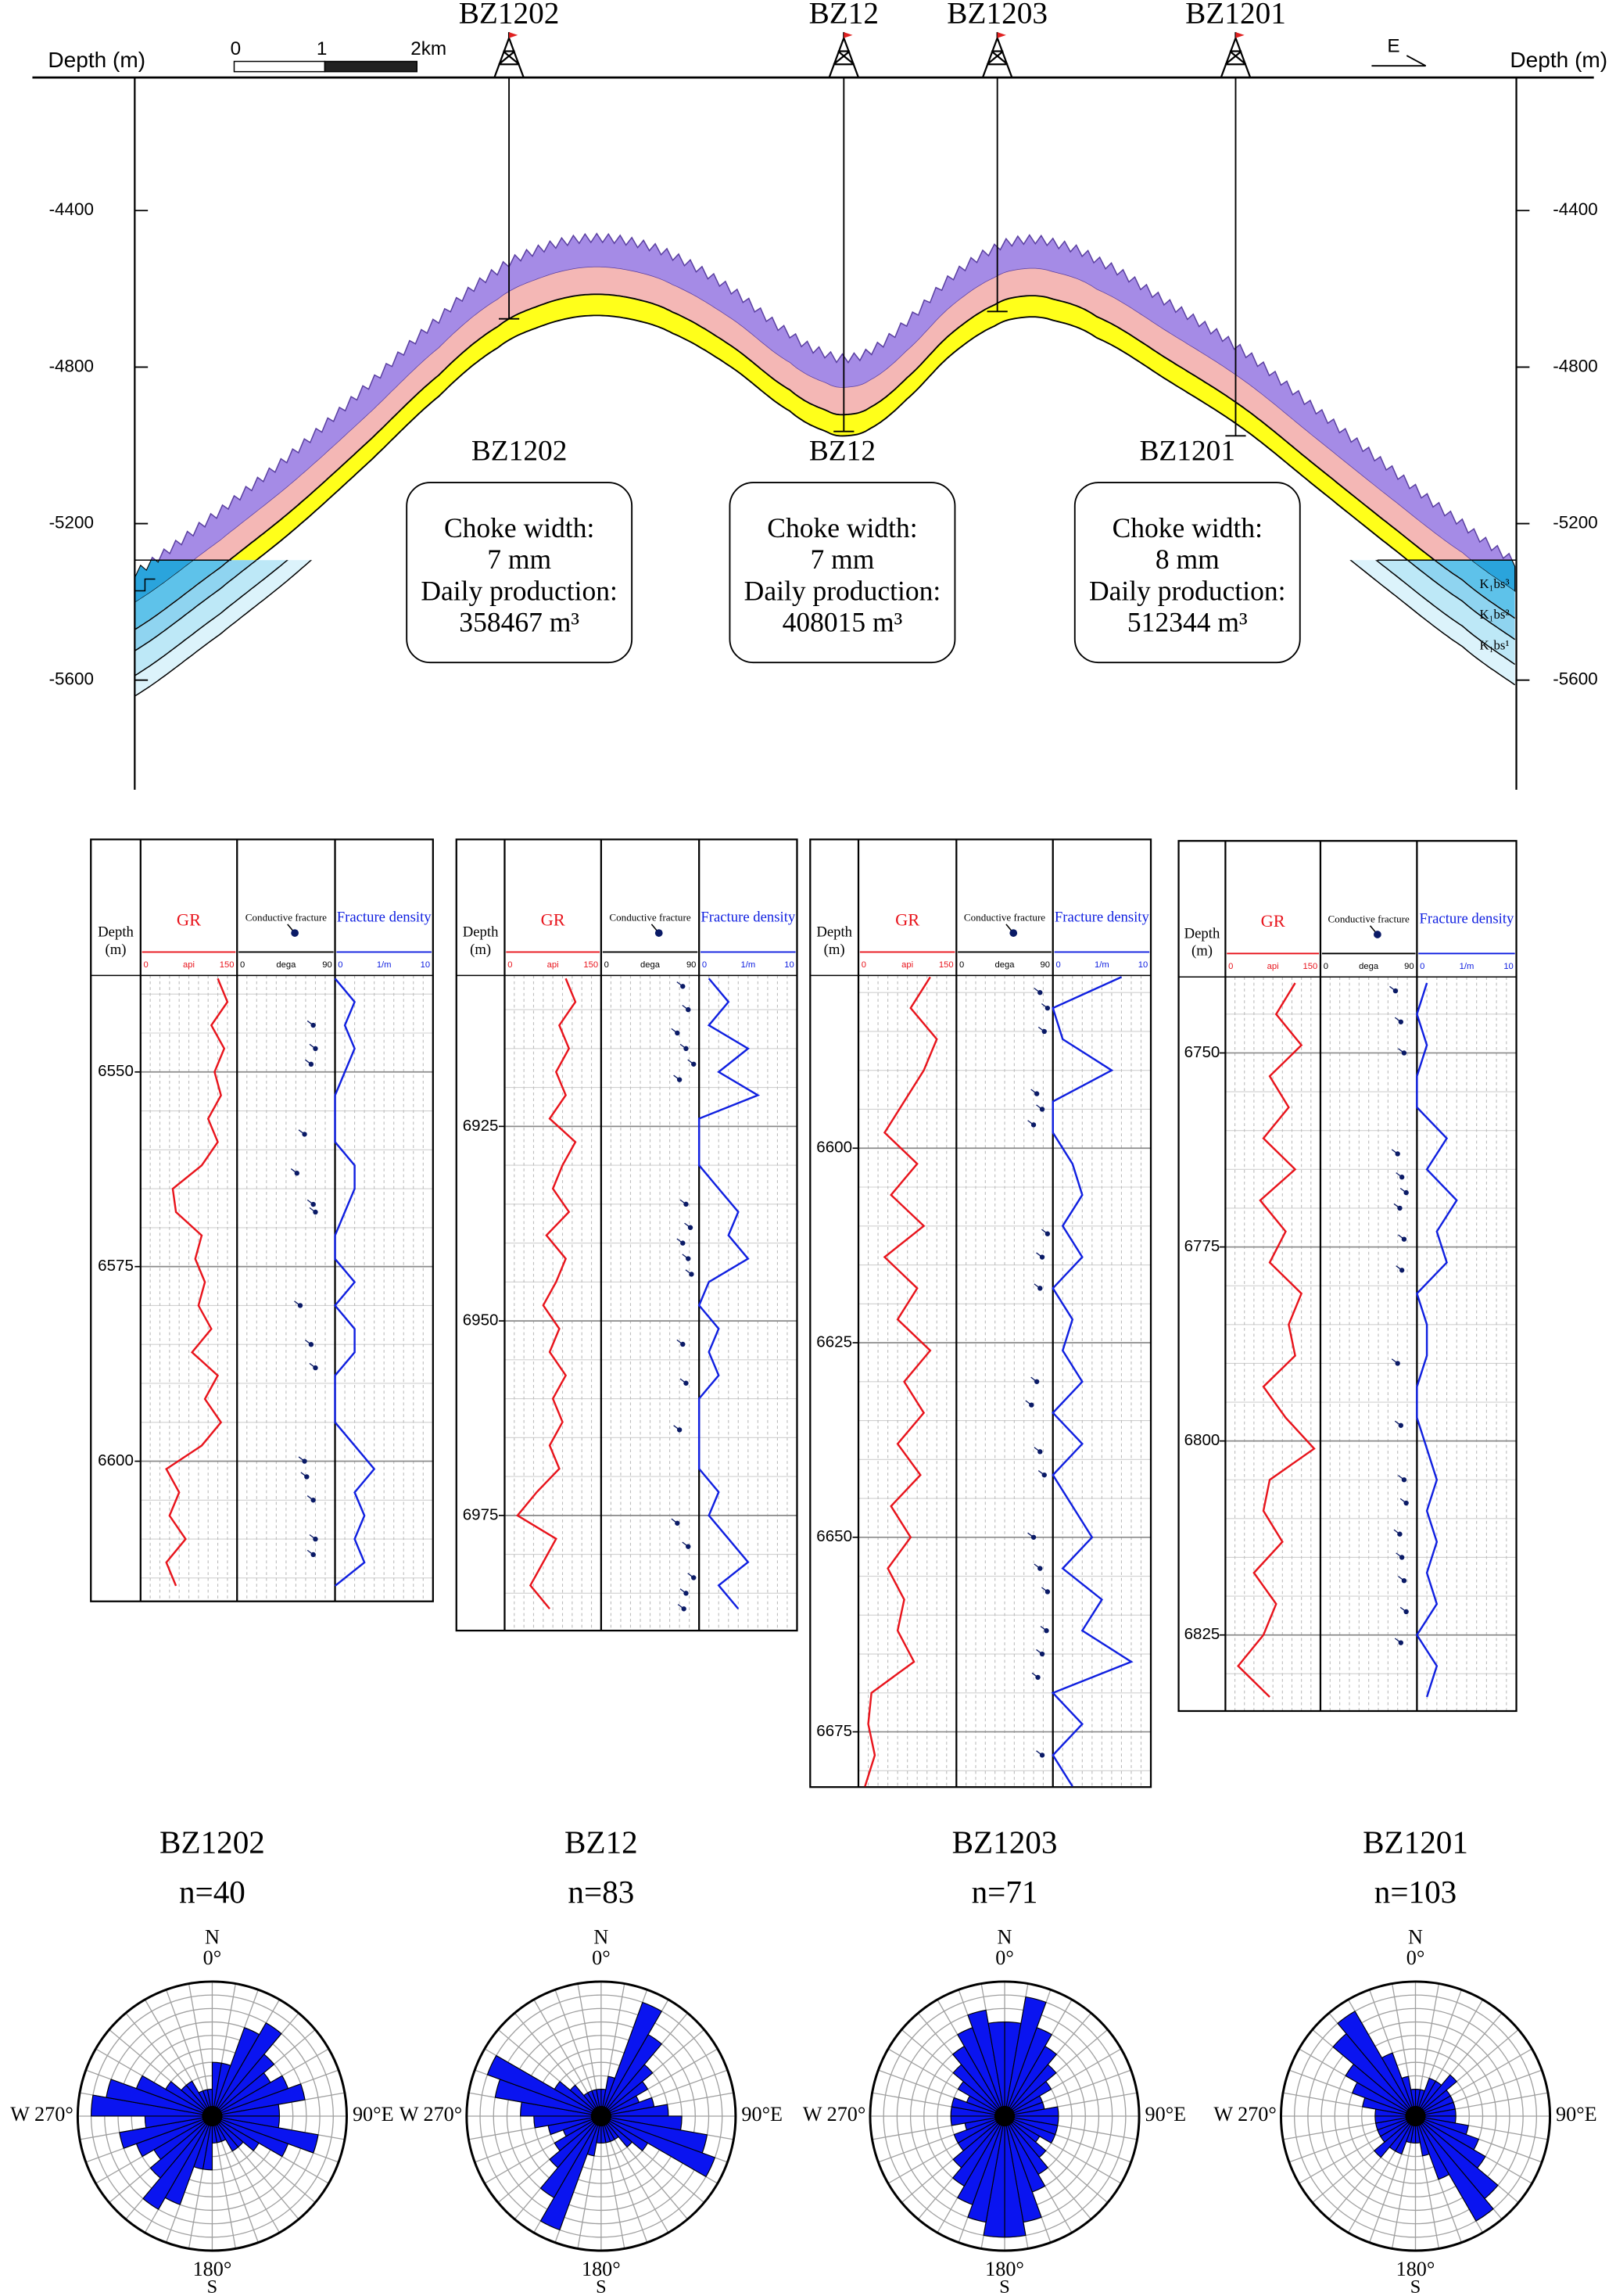 This screenshot has height=2296, width=1616. Describe the element at coordinates (519, 559) in the screenshot. I see `box-text: 7 mm` at that location.